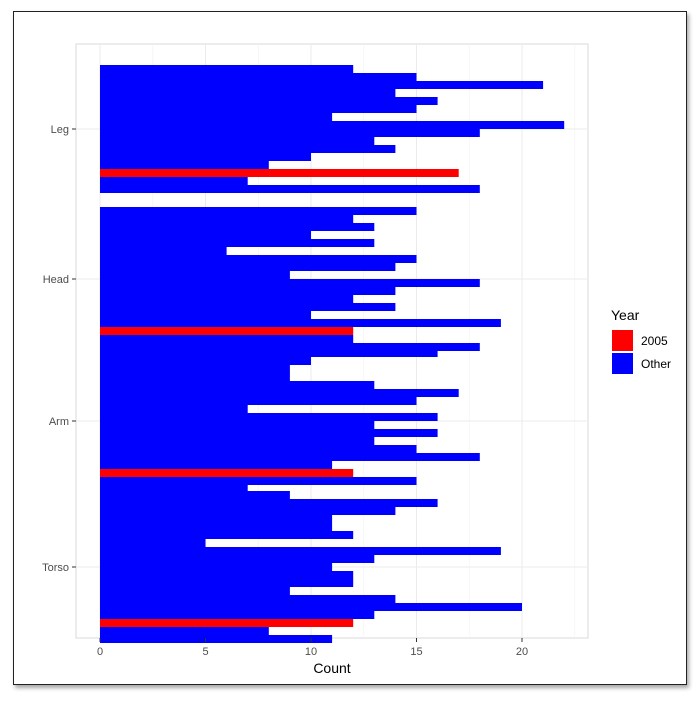 This screenshot has width=700, height=701. What do you see at coordinates (331, 668) in the screenshot?
I see `x-axis-title: Count` at bounding box center [331, 668].